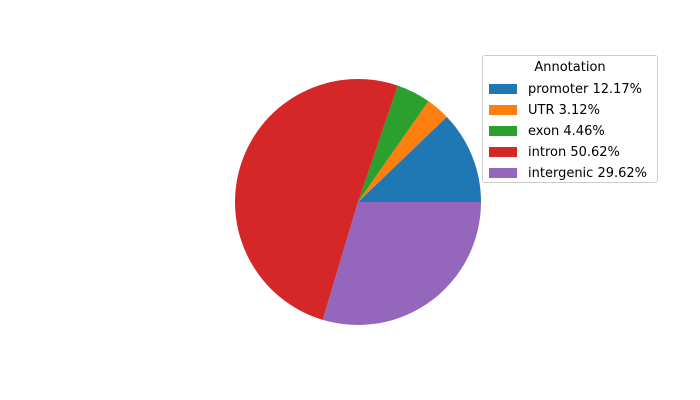 Image resolution: width=700 pixels, height=400 pixels. I want to click on pie-slice-promoter, so click(419, 159).